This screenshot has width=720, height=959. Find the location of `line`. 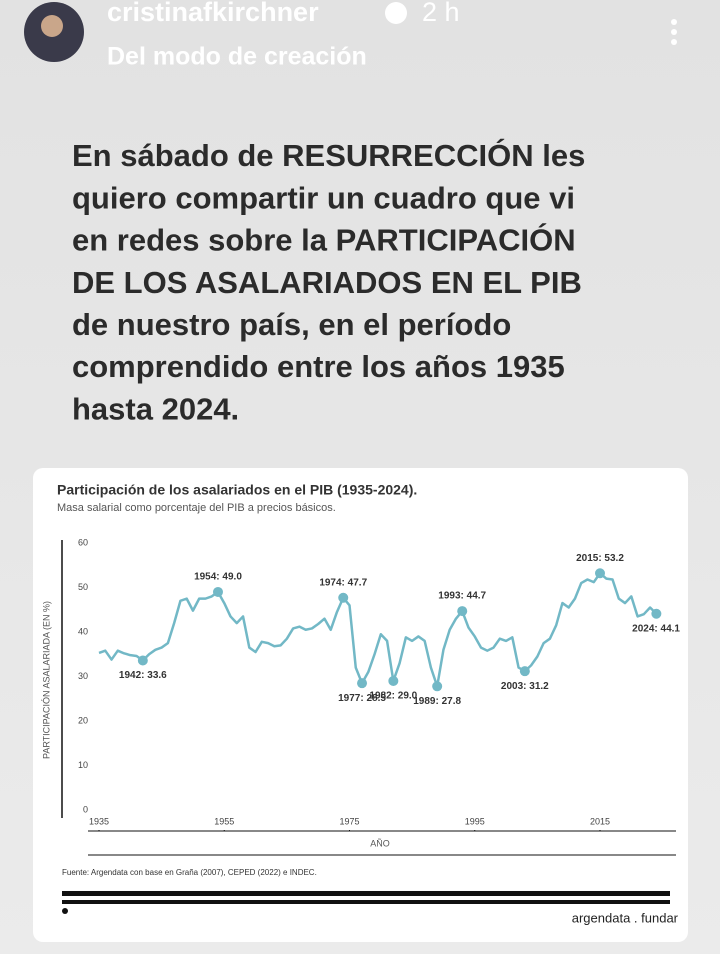

line is located at coordinates (378, 630).